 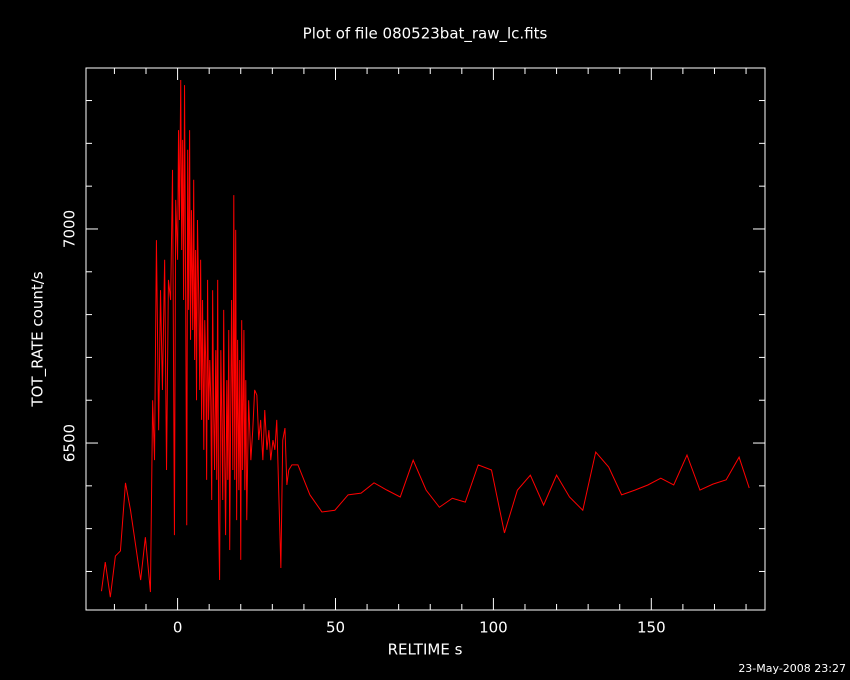 I want to click on y-axis-label: TOT_RATE count/s, so click(x=38, y=339).